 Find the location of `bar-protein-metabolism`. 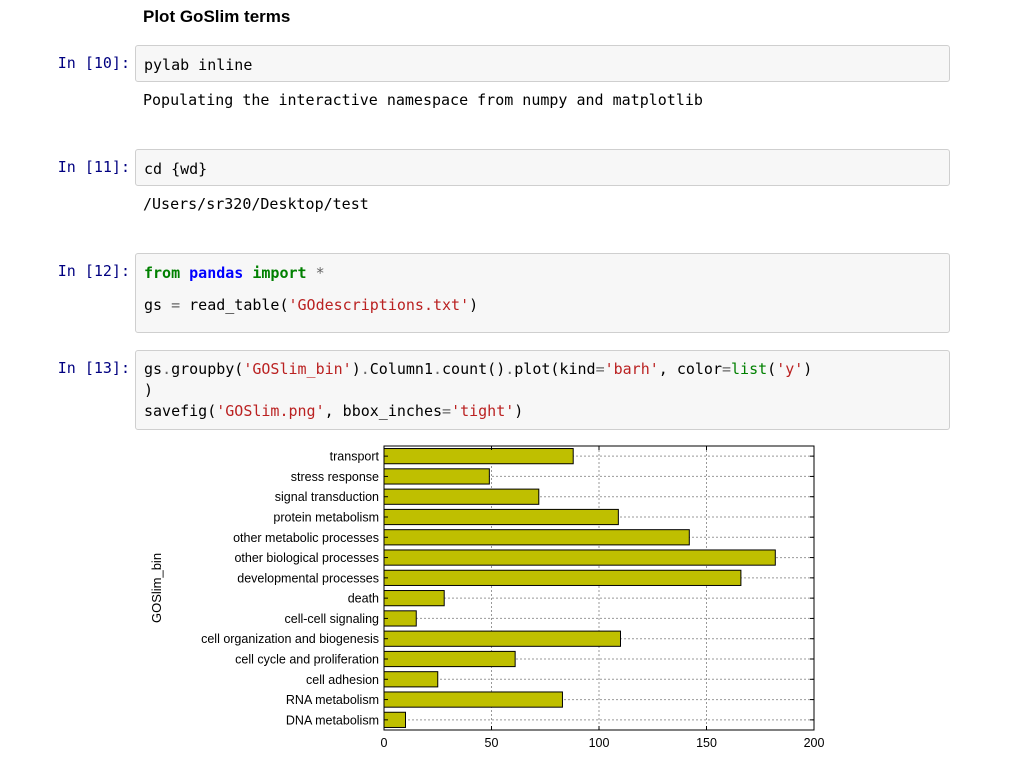

bar-protein-metabolism is located at coordinates (501, 517).